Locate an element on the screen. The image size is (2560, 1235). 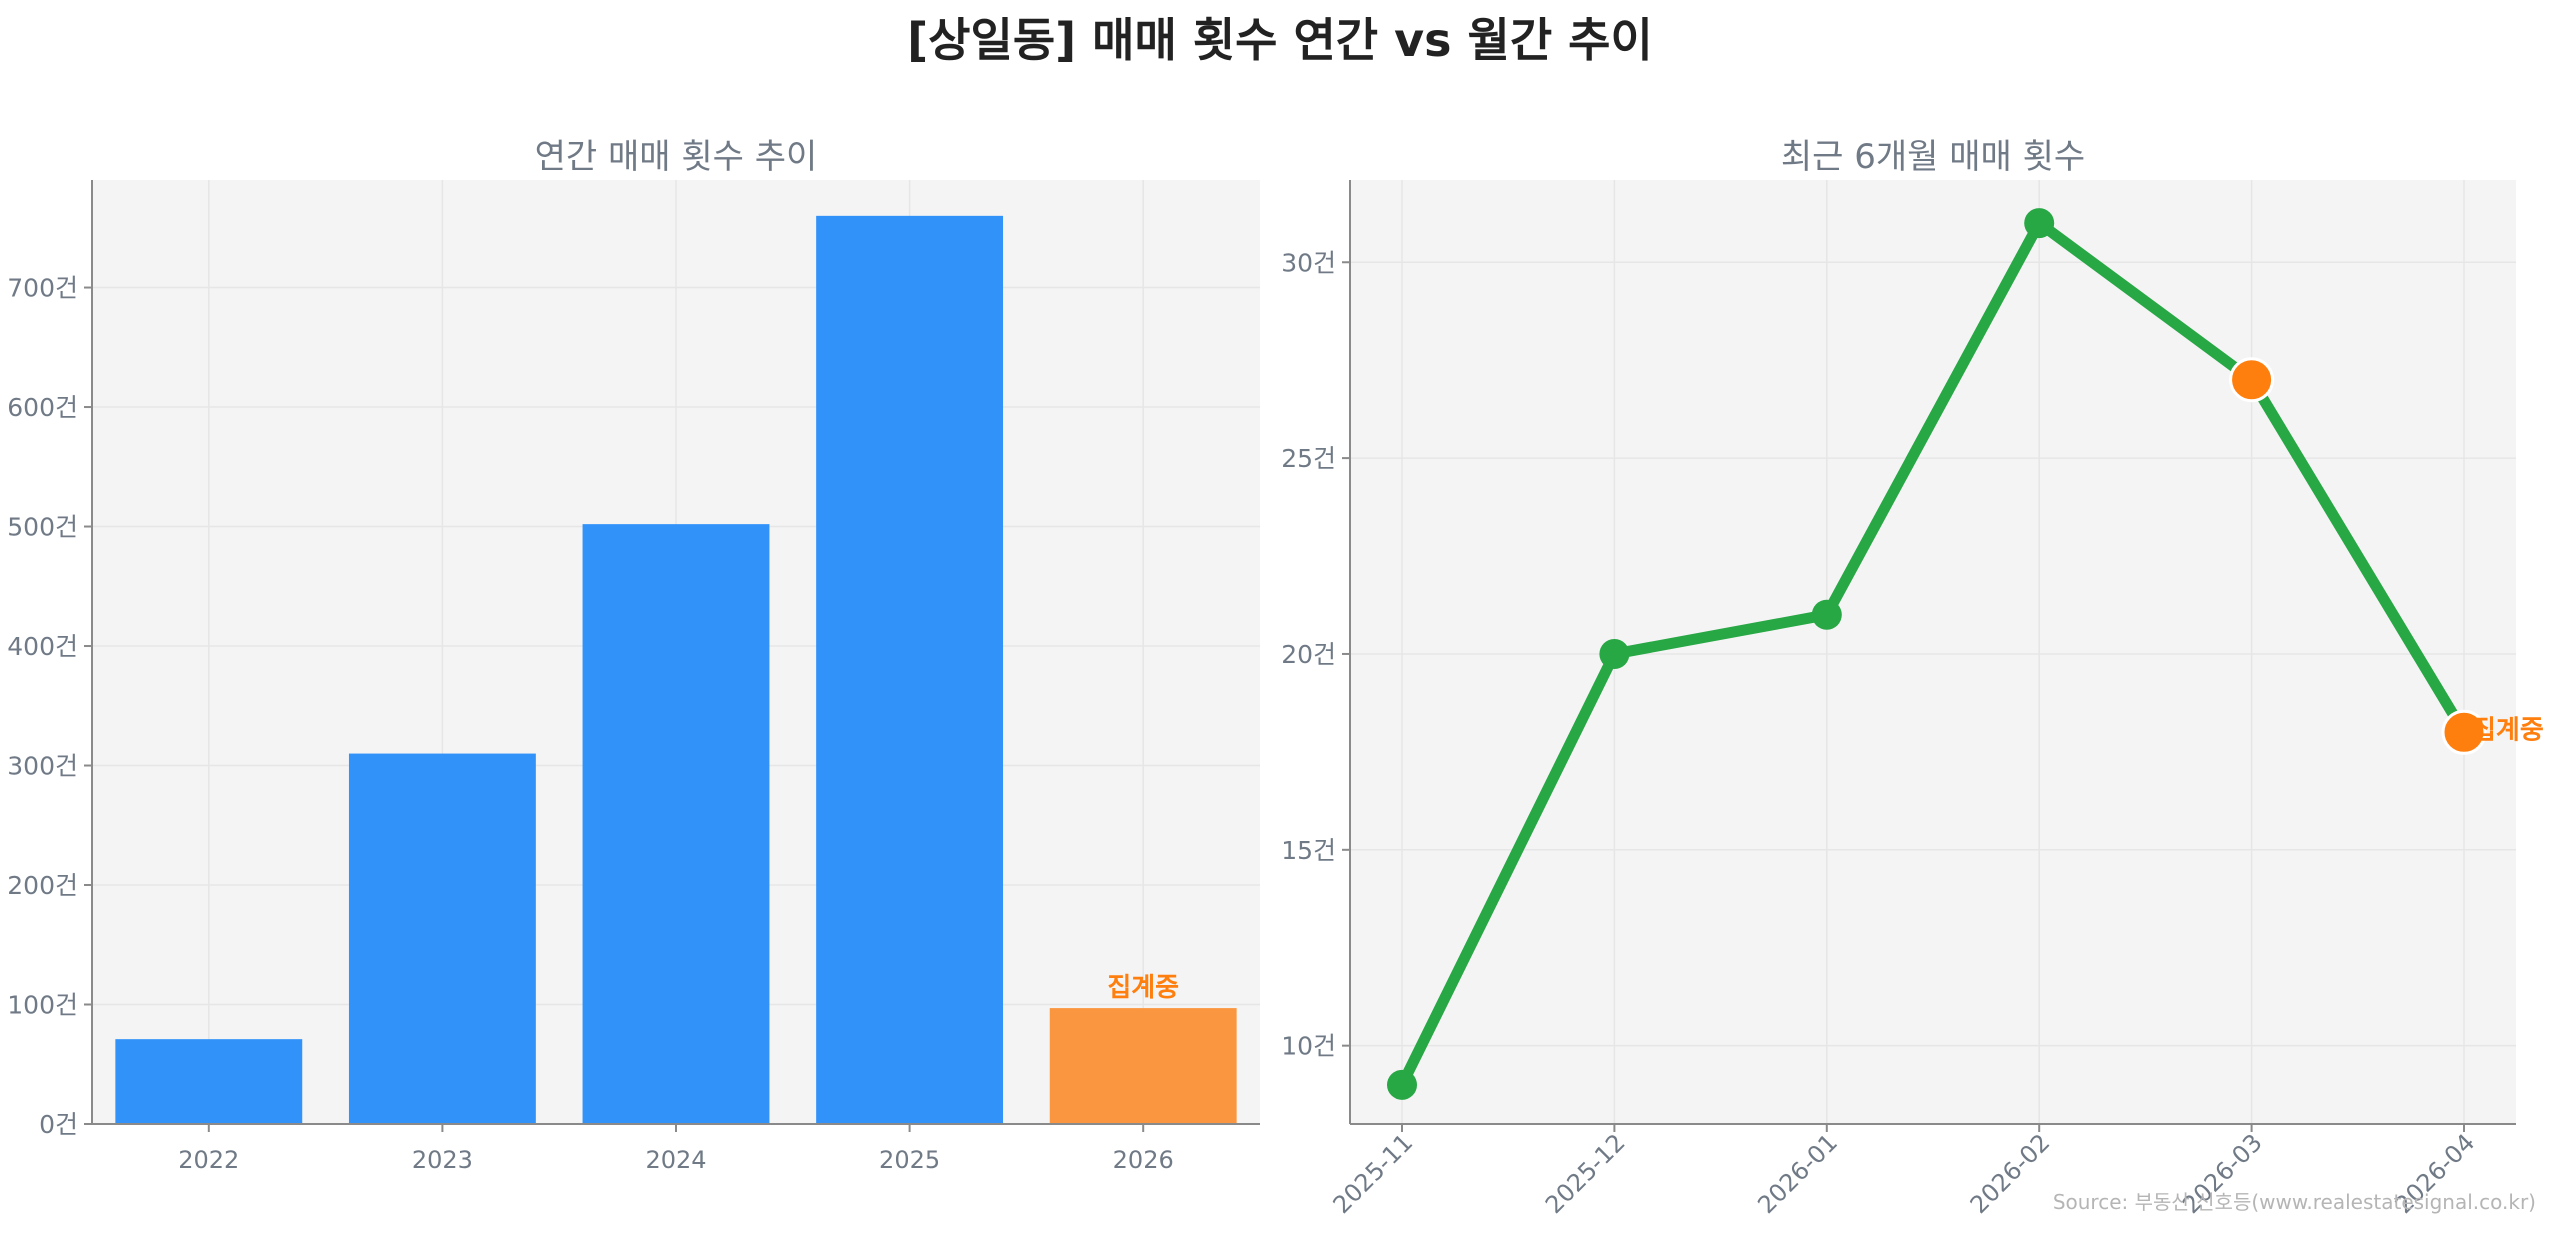
tick-label-x: 2024 is located at coordinates (675, 1160).